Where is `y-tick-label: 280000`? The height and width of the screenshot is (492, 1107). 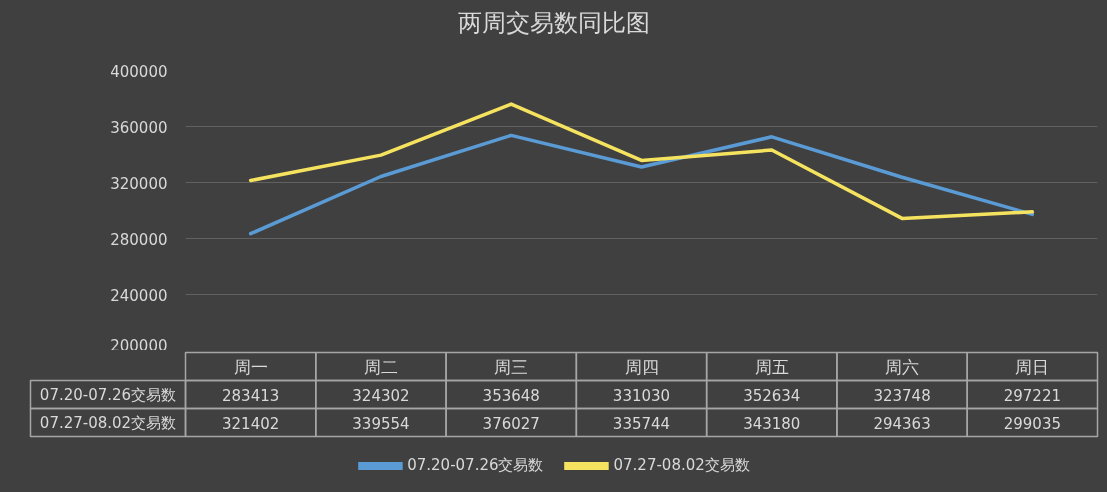
y-tick-label: 280000 is located at coordinates (139, 239).